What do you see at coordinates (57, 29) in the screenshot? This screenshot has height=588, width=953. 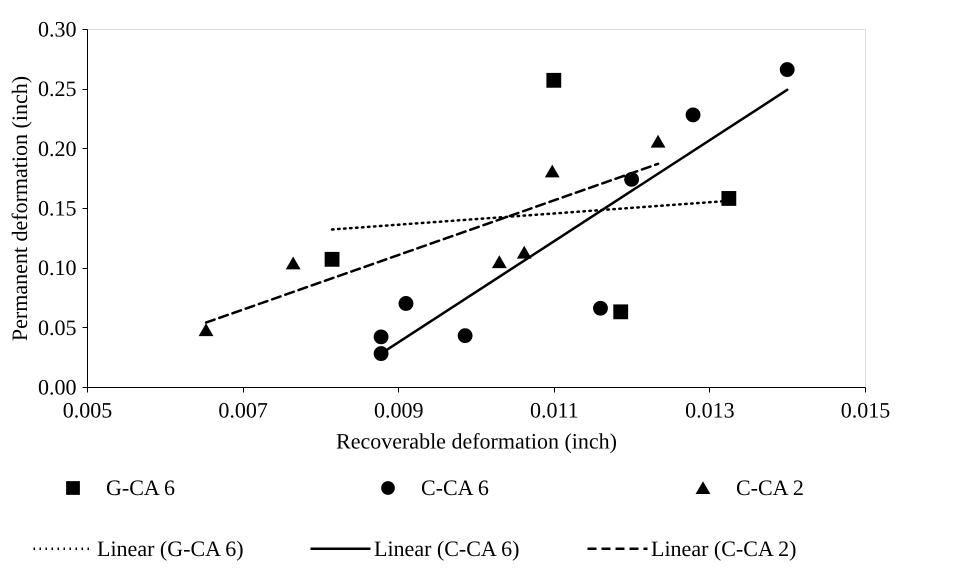 I see `y-tick-label: 0.30` at bounding box center [57, 29].